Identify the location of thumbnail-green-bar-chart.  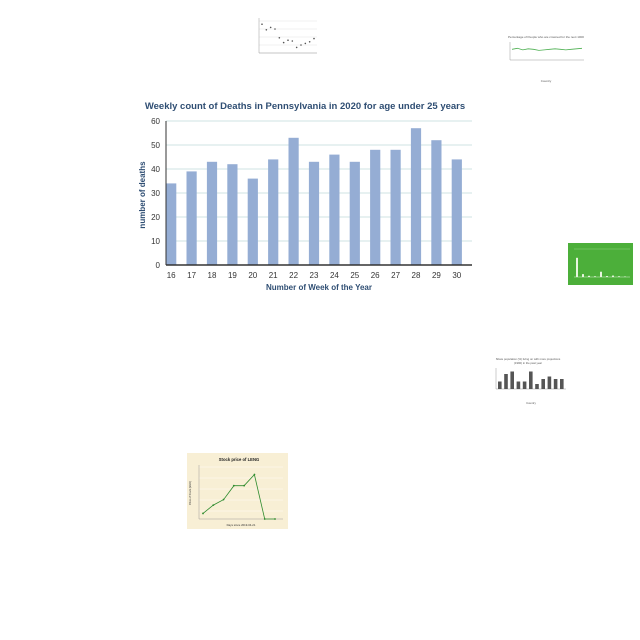
(600, 264).